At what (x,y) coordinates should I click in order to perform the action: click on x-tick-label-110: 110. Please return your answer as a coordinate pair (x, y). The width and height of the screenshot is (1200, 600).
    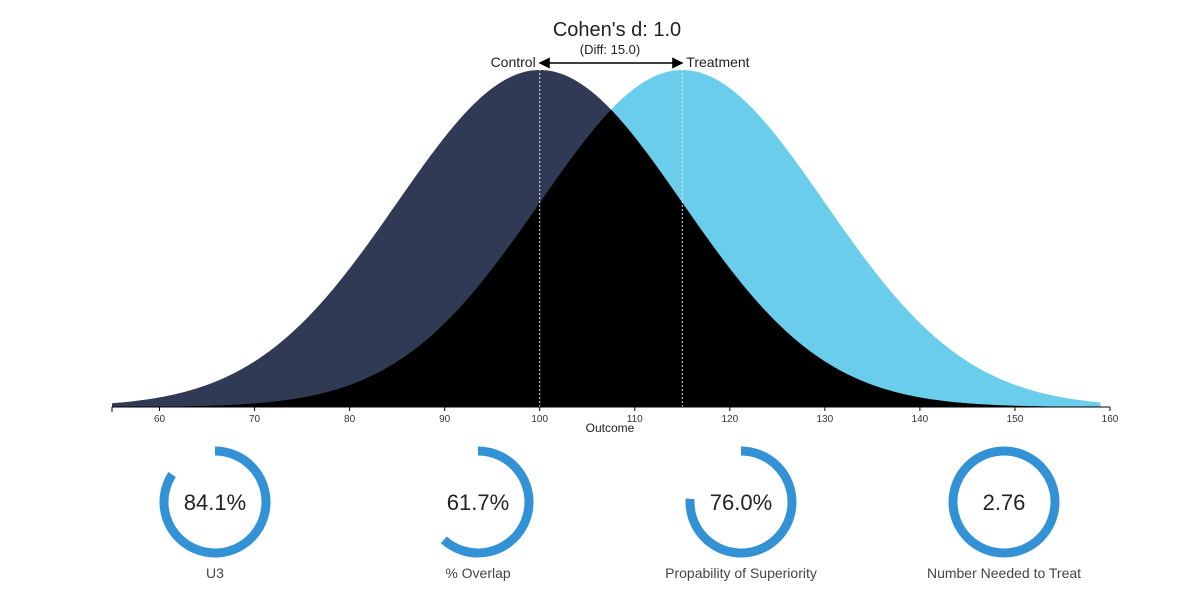
    Looking at the image, I should click on (635, 419).